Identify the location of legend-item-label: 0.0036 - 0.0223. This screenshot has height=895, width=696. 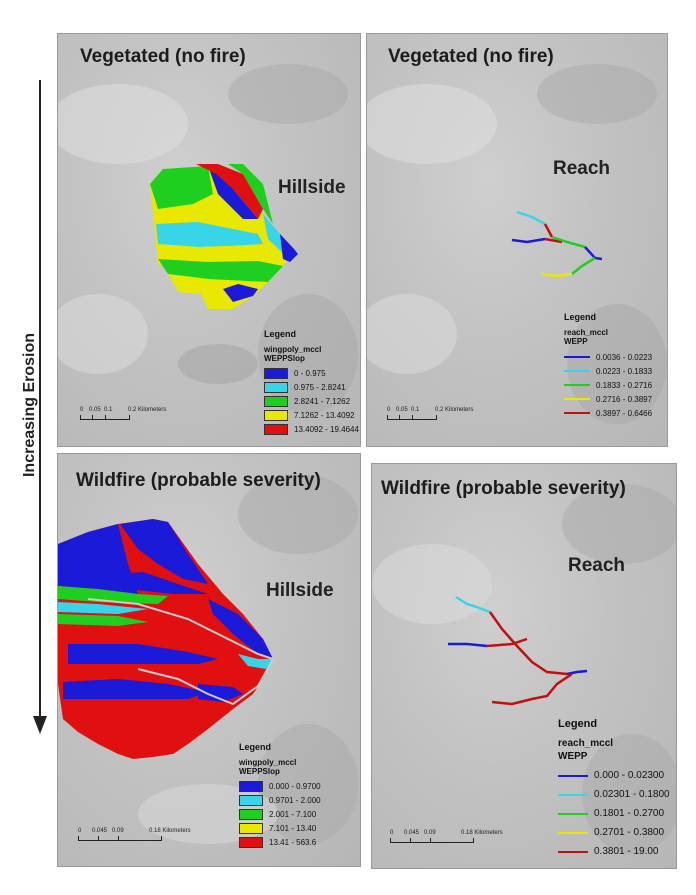
(624, 357).